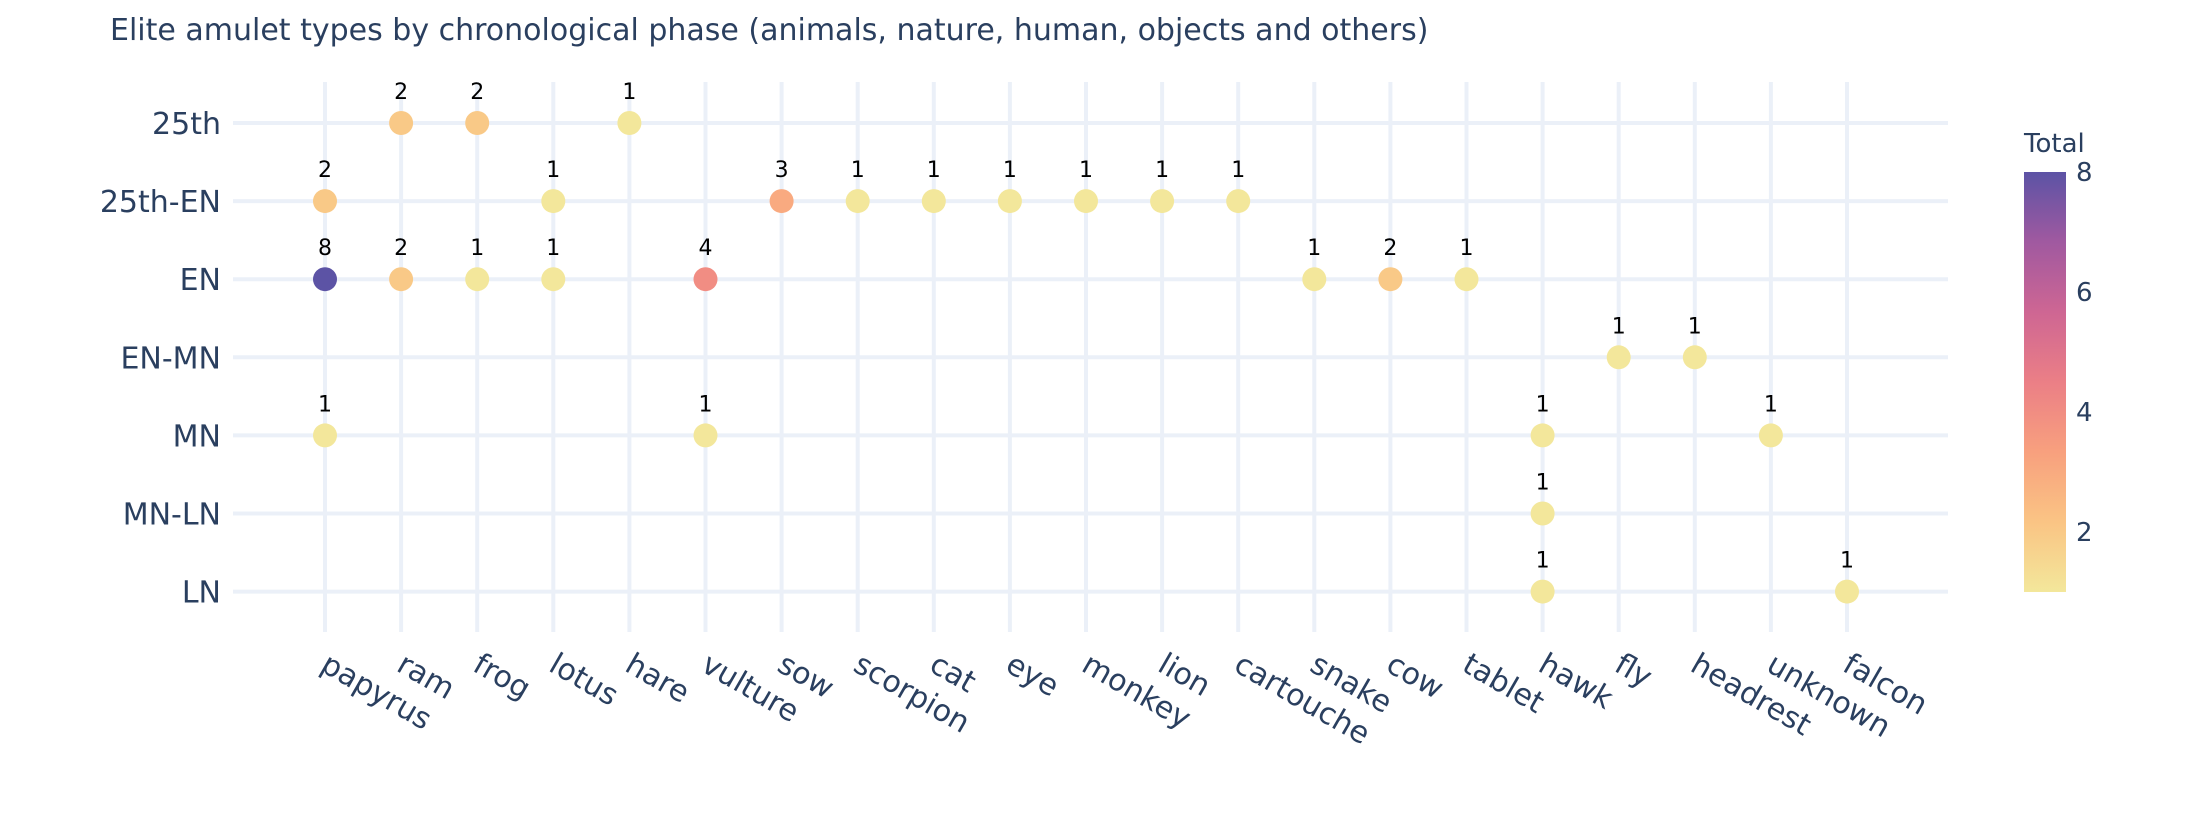 This screenshot has height=840, width=2200. I want to click on x-tick-label: lotus, so click(583, 680).